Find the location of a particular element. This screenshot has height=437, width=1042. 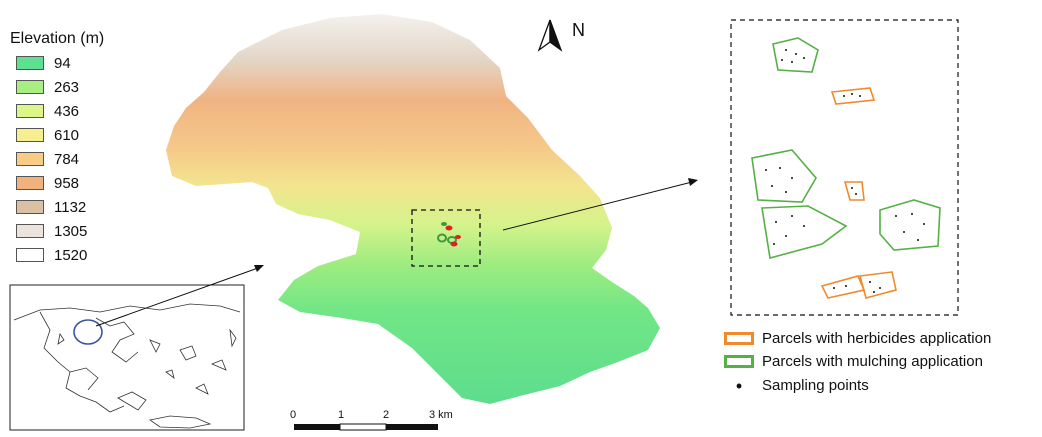

legend-label: 1132 is located at coordinates (70, 207).